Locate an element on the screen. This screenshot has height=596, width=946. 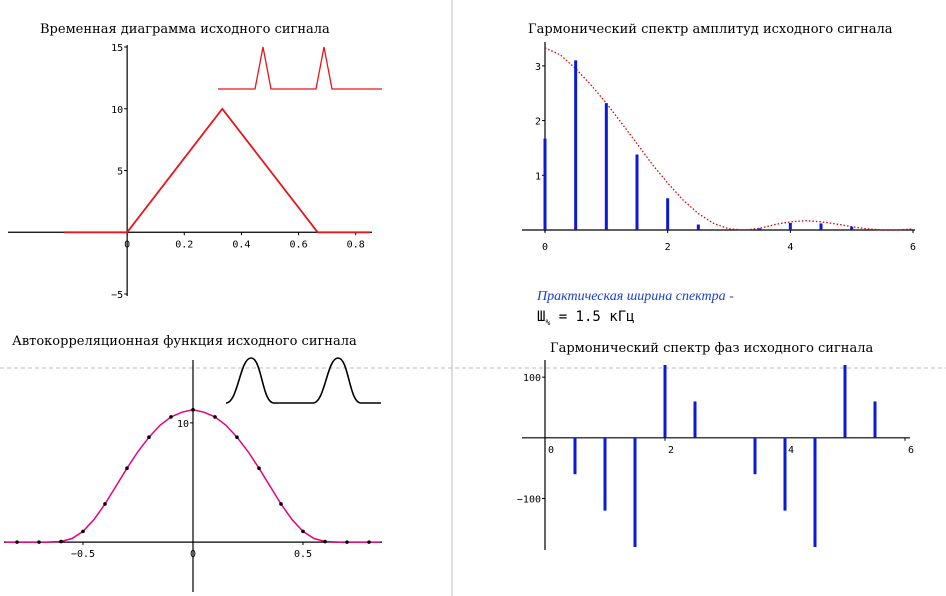
phase-spectrum-chart: 0 2 4 6 100 −100 is located at coordinates (715, 455).